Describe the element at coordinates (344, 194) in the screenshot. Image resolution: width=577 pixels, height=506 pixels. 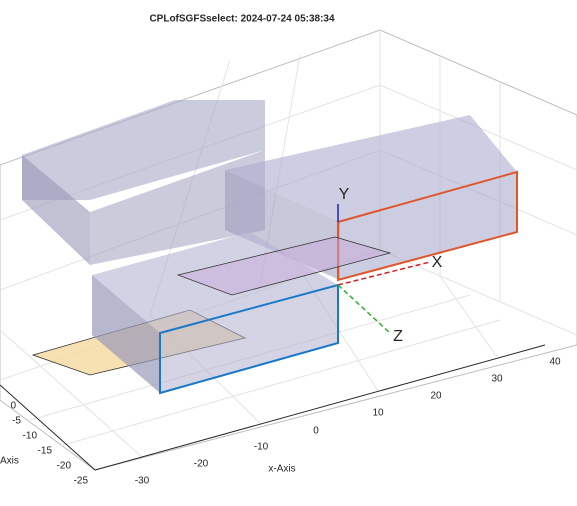
I see `y-marker: Y` at that location.